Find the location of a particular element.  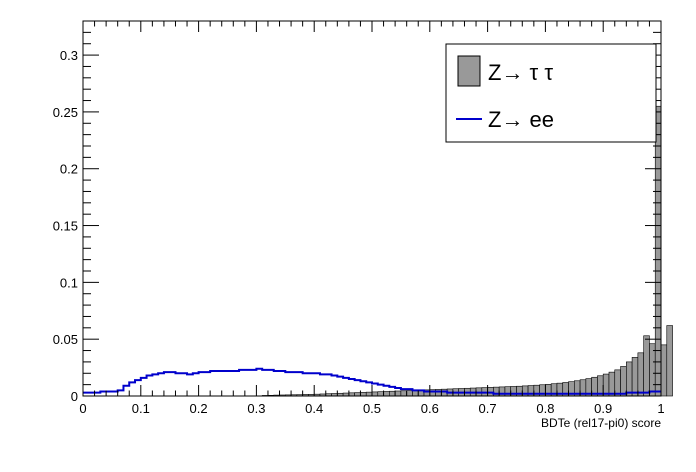

legend-box is located at coordinates (551, 93).